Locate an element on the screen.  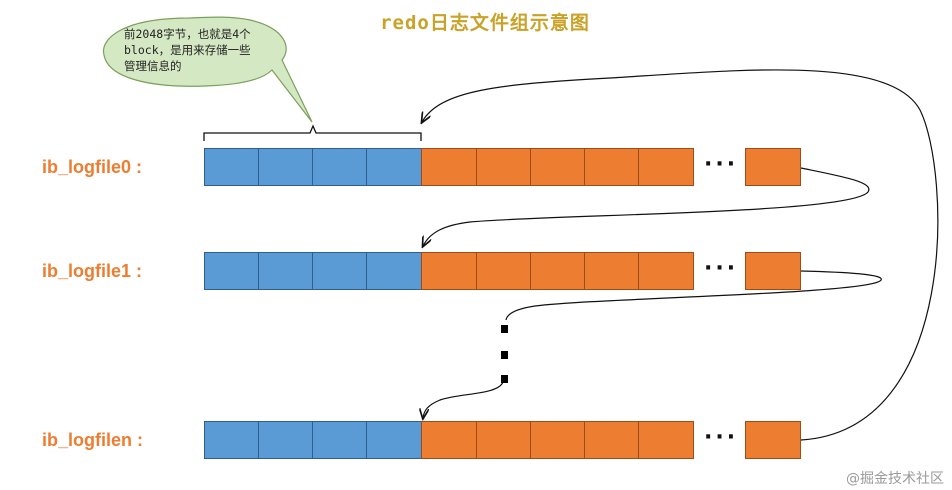
link-arrow-1-dots is located at coordinates (693, 295).